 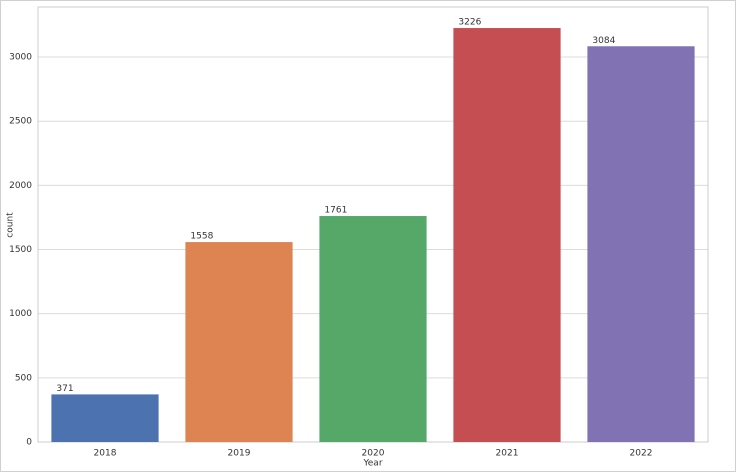 What do you see at coordinates (603, 41) in the screenshot?
I see `data-label: 3084` at bounding box center [603, 41].